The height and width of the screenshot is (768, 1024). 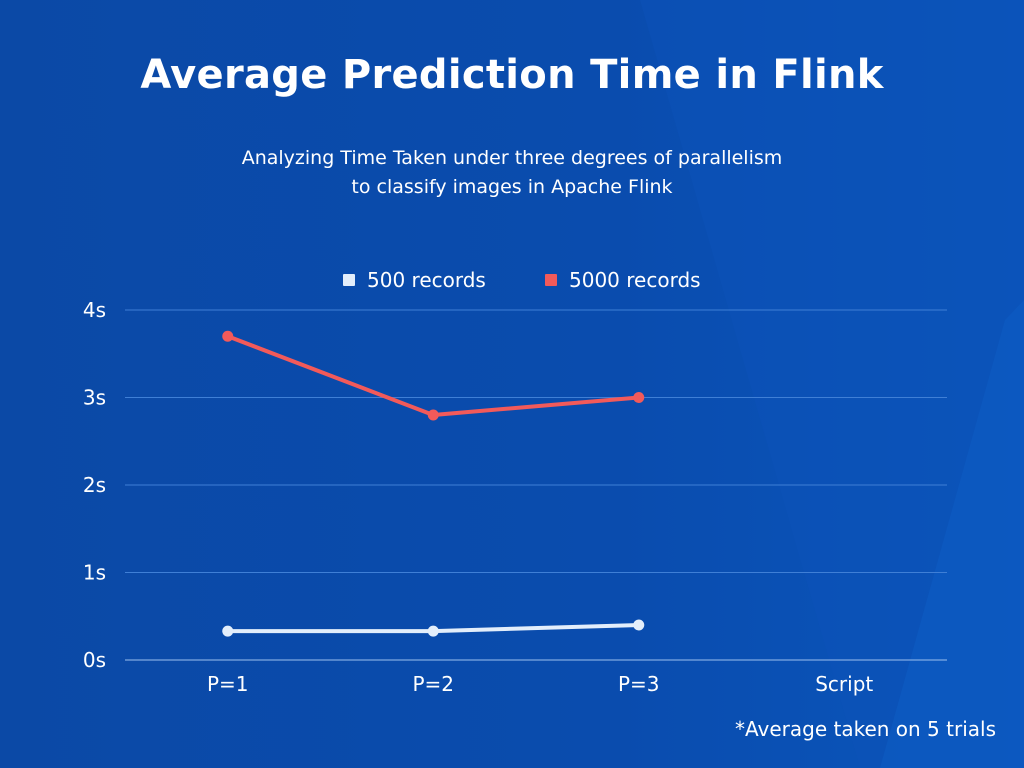 What do you see at coordinates (844, 684) in the screenshot?
I see `x-tick-label: Script` at bounding box center [844, 684].